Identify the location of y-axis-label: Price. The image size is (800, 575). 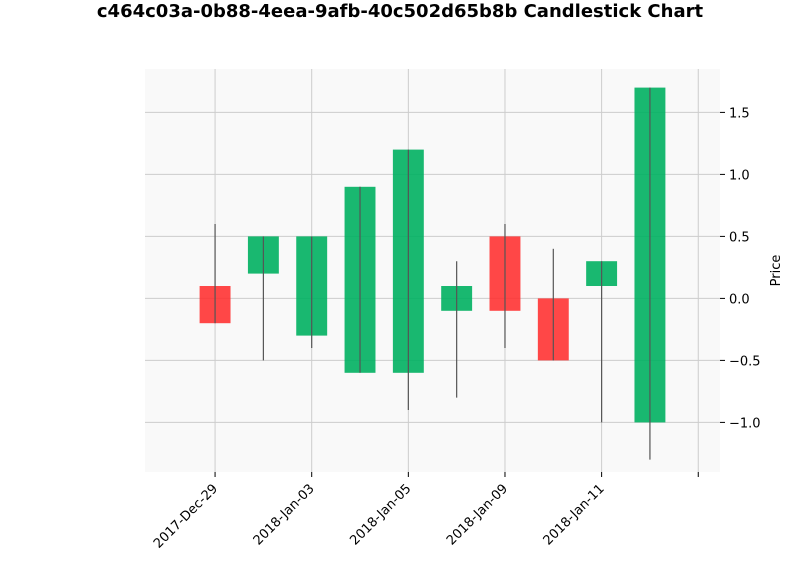
(776, 271).